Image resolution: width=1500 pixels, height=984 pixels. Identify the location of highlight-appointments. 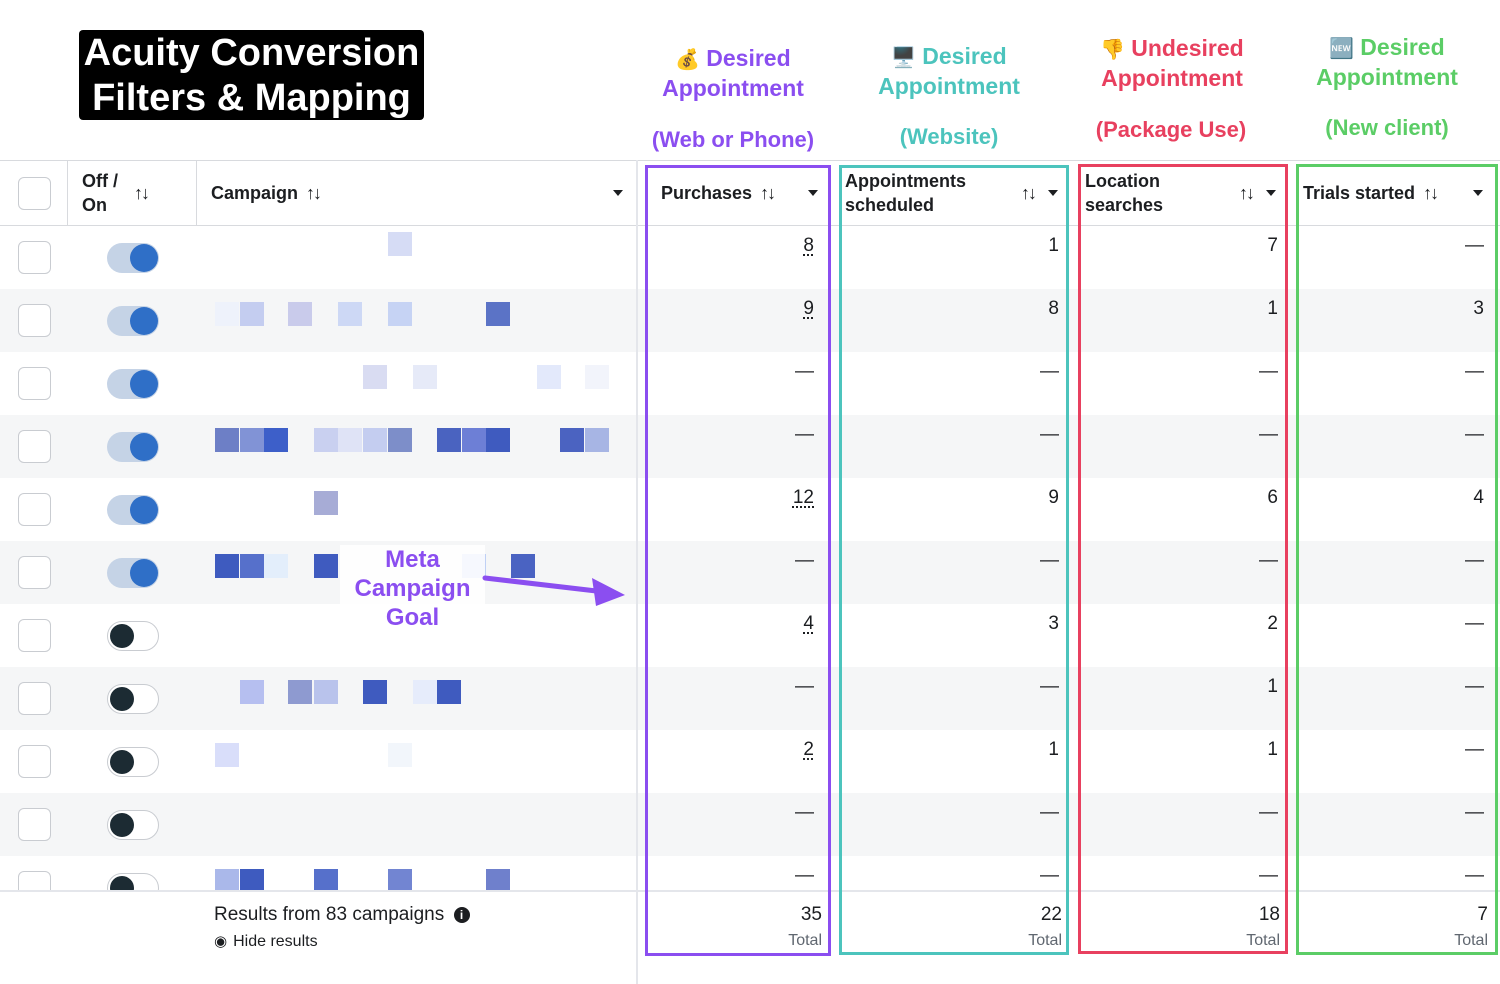
(954, 560).